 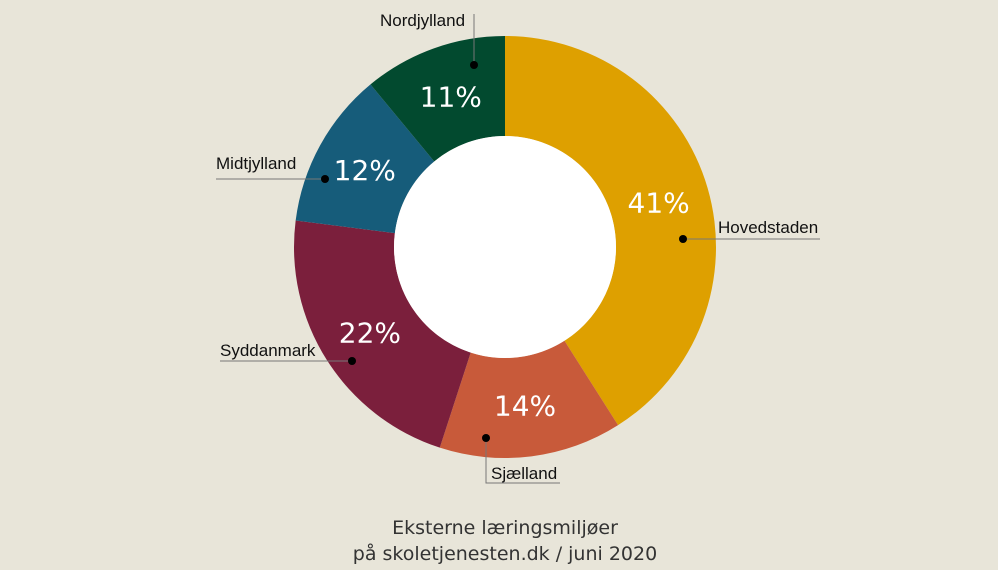 What do you see at coordinates (268, 350) in the screenshot?
I see `region-label-syddanmark: Syddanmark` at bounding box center [268, 350].